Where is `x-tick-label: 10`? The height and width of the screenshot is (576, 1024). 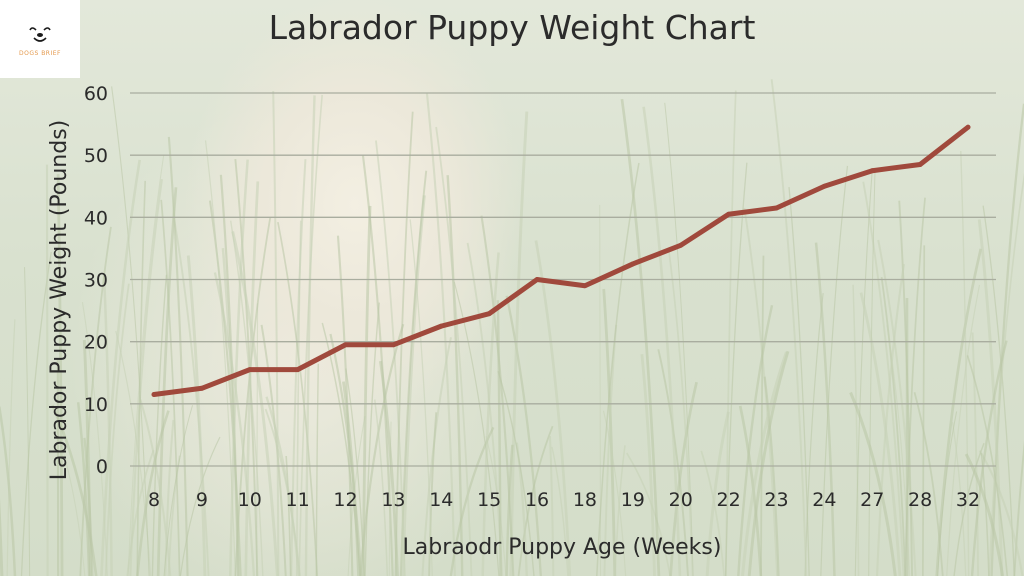 x-tick-label: 10 is located at coordinates (250, 500).